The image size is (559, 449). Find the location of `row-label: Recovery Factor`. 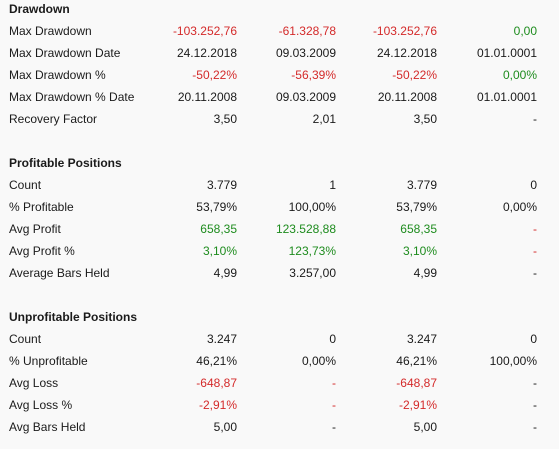

row-label: Recovery Factor is located at coordinates (53, 119).